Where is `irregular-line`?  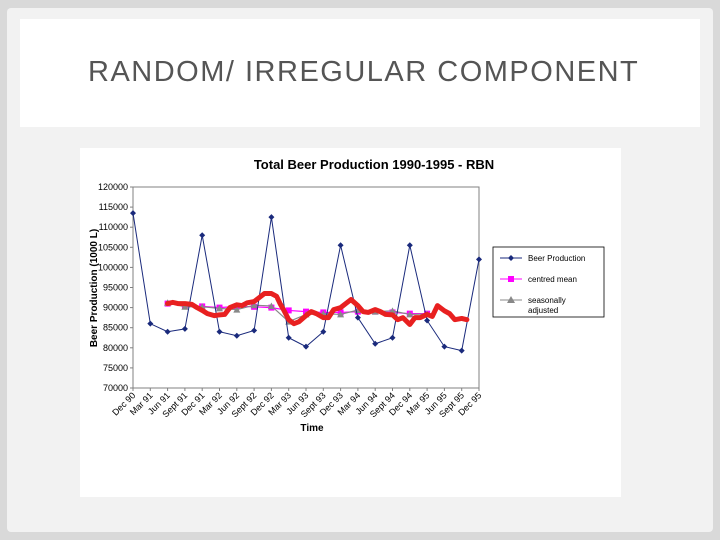
irregular-line is located at coordinates (317, 309).